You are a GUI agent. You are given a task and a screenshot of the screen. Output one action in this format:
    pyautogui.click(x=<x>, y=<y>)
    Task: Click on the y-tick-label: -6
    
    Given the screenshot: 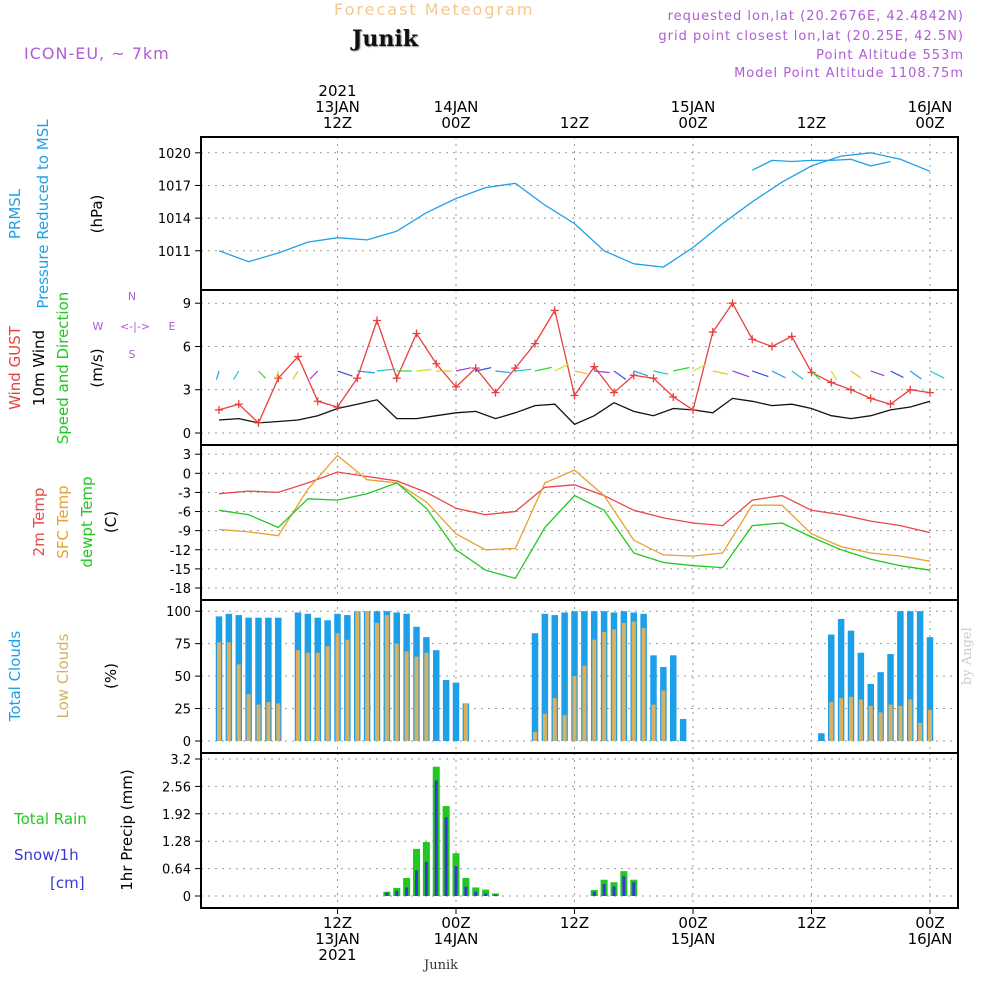 What is the action you would take?
    pyautogui.click(x=184, y=513)
    